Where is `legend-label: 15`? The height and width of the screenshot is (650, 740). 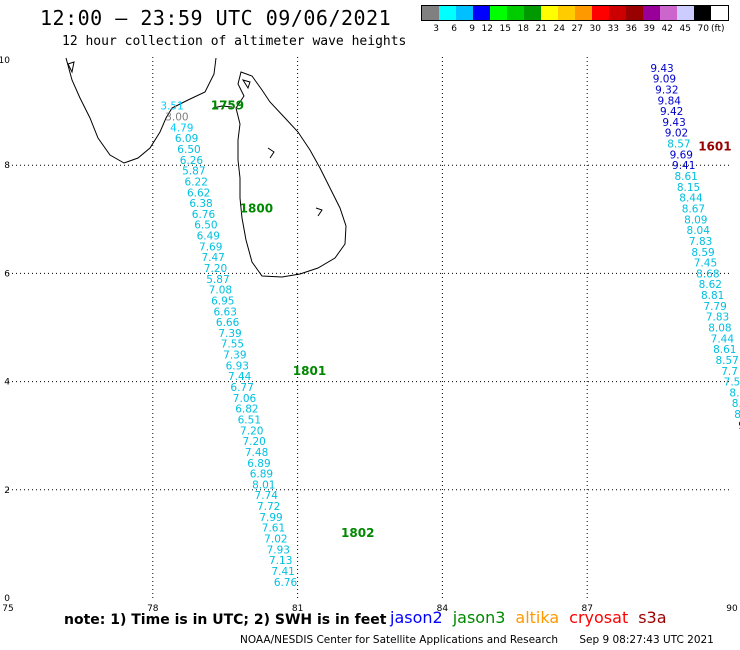
legend-label: 15 is located at coordinates (505, 29).